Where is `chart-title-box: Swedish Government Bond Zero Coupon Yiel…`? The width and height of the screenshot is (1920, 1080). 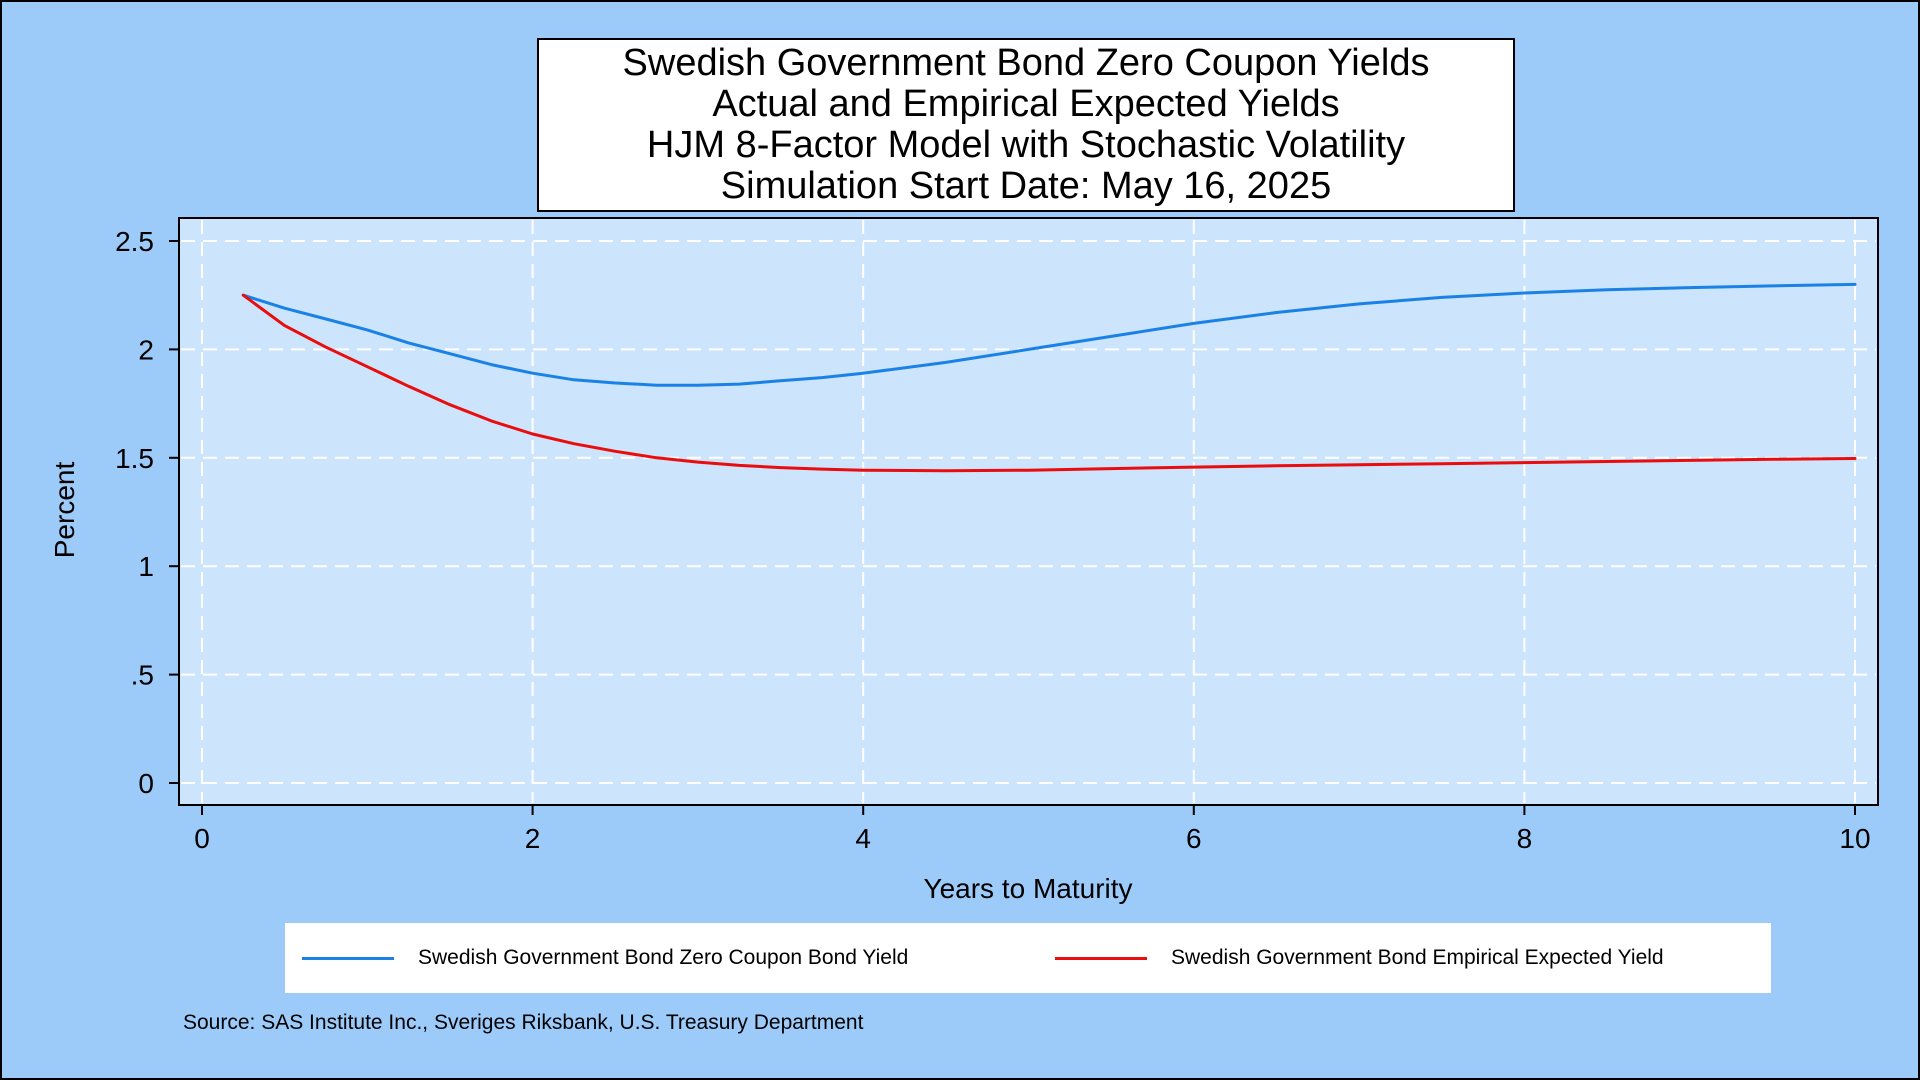 chart-title-box: Swedish Government Bond Zero Coupon Yiel… is located at coordinates (1026, 125).